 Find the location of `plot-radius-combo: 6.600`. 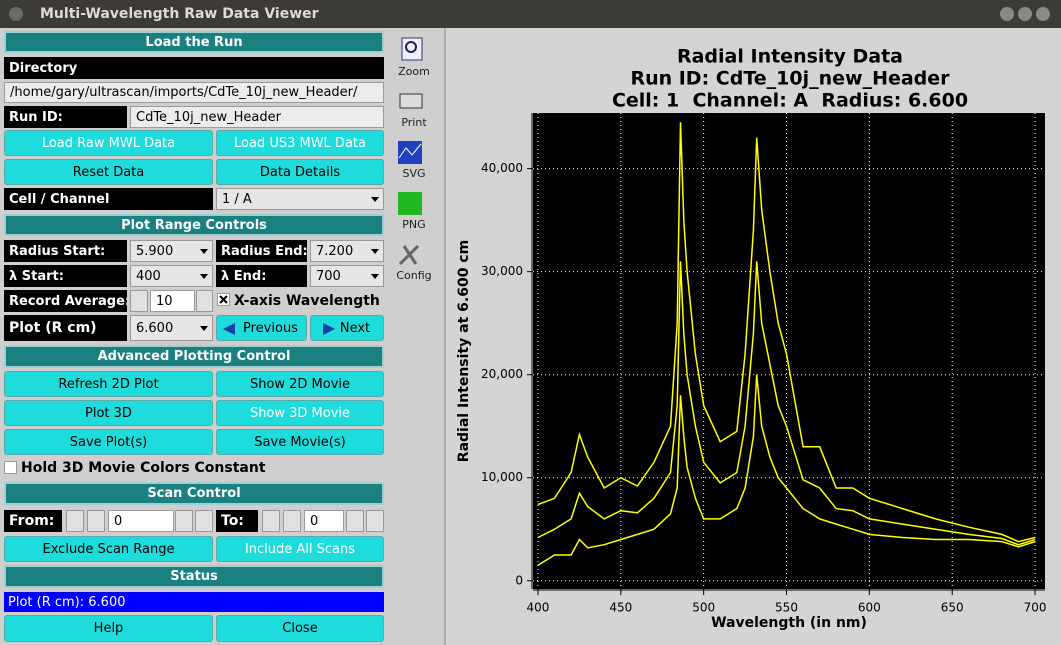

plot-radius-combo: 6.600 is located at coordinates (171, 328).